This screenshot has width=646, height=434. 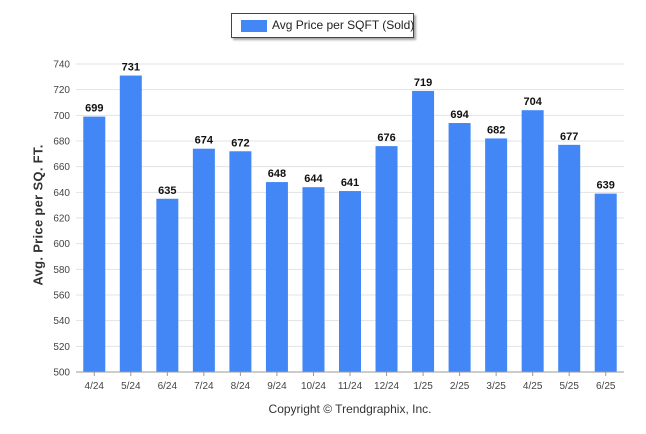 What do you see at coordinates (532, 102) in the screenshot?
I see `bar-value-label: 704` at bounding box center [532, 102].